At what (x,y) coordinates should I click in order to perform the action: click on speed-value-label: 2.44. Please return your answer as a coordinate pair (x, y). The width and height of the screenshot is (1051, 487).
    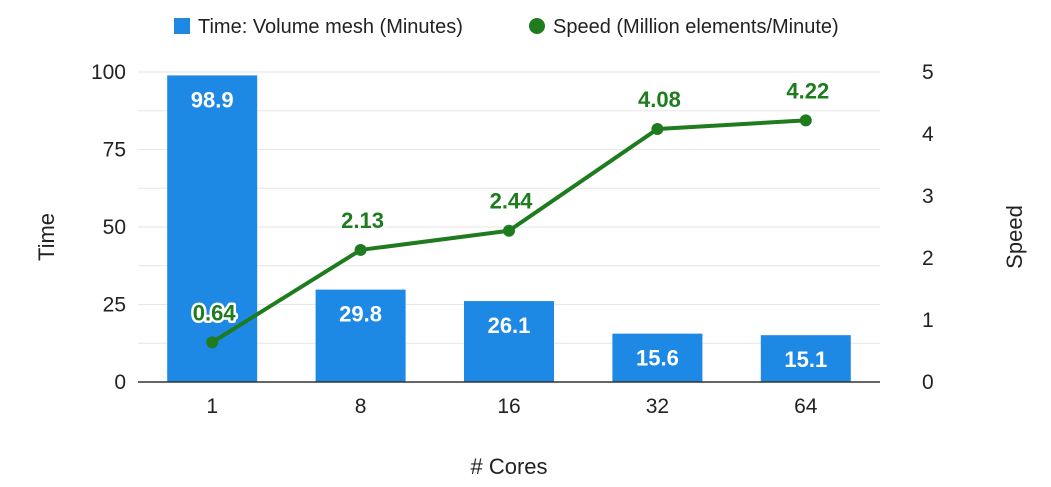
    Looking at the image, I should click on (512, 201).